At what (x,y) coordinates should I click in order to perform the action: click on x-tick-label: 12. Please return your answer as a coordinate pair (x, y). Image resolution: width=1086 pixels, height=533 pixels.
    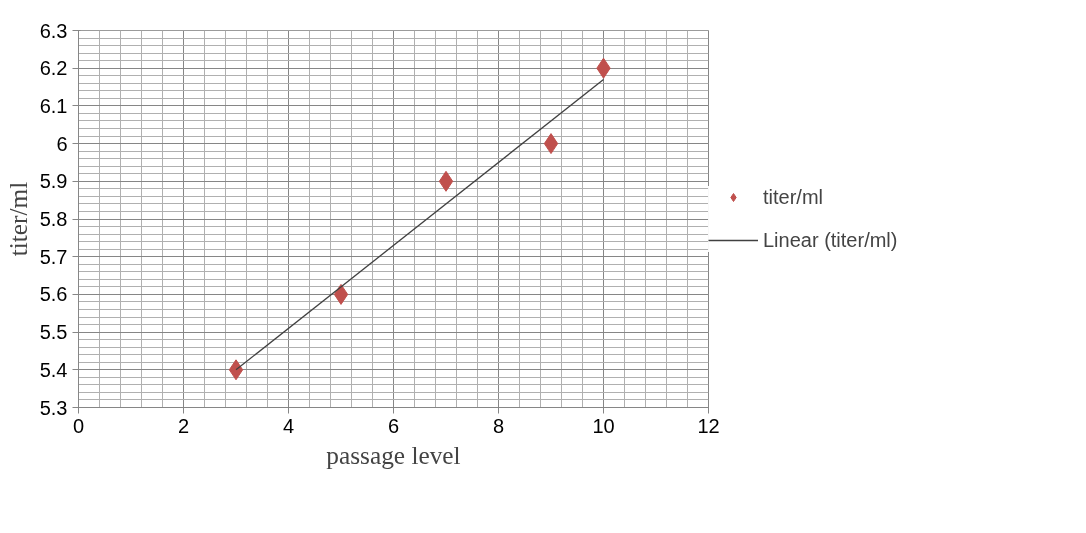
    Looking at the image, I should click on (708, 425).